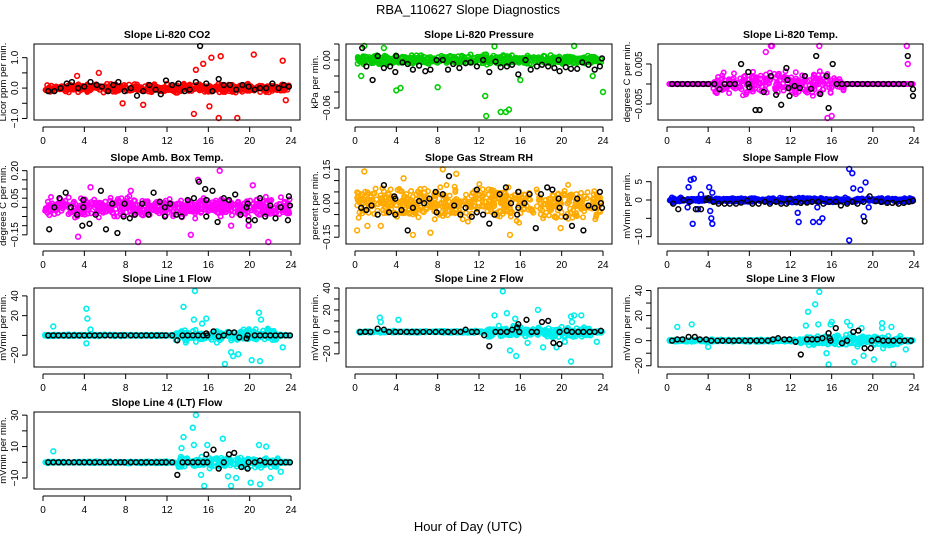 Image resolution: width=936 pixels, height=540 pixels. What do you see at coordinates (167, 265) in the screenshot?
I see `x-tick-label: 12` at bounding box center [167, 265].